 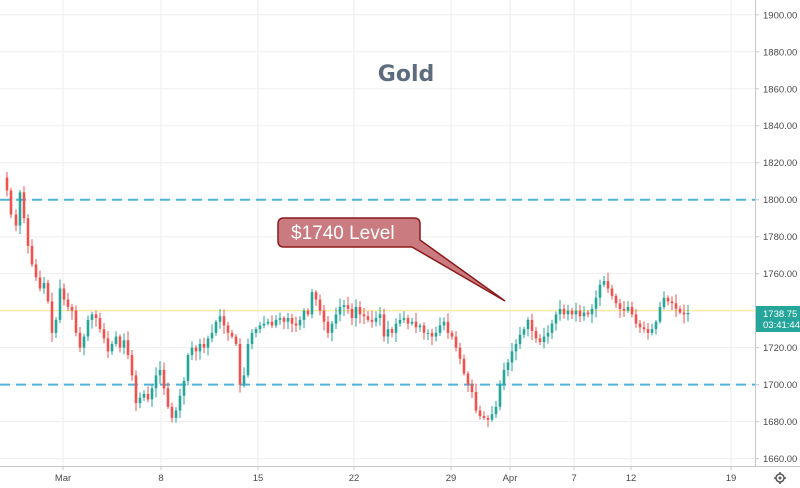 What do you see at coordinates (780, 385) in the screenshot?
I see `y-tick-label: 1700.00` at bounding box center [780, 385].